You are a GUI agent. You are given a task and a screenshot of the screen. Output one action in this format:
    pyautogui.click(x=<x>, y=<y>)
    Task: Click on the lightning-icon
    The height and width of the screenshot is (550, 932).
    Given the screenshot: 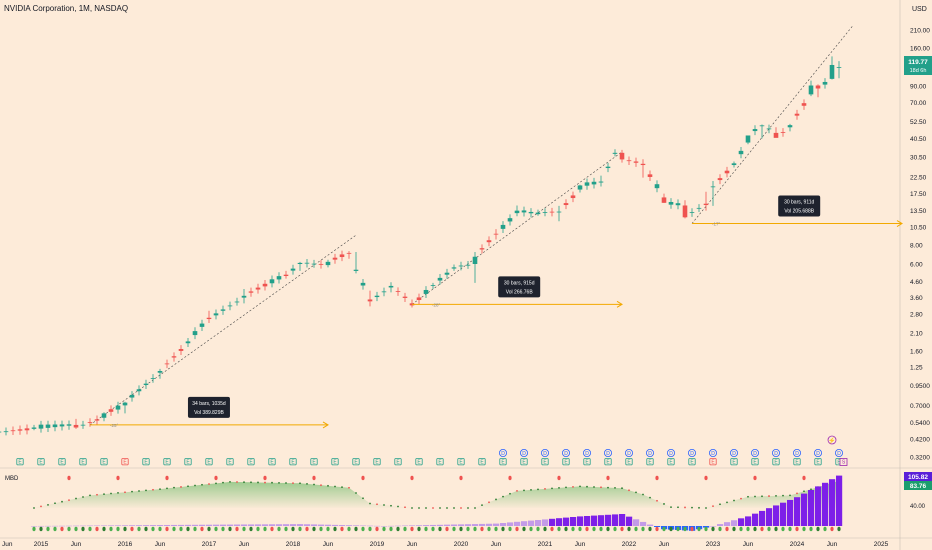 What is the action you would take?
    pyautogui.click(x=832, y=440)
    